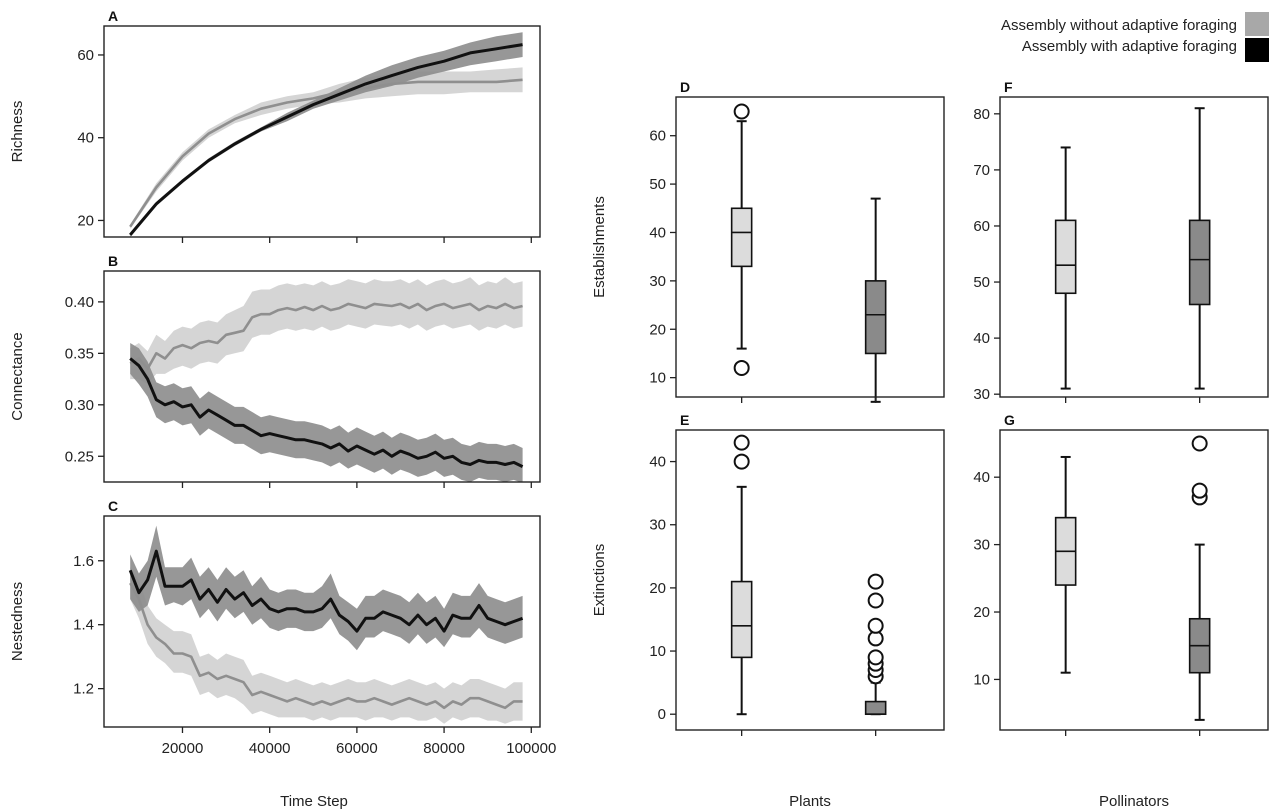 This screenshot has width=1270, height=811. Describe the element at coordinates (79, 456) in the screenshot. I see `ytick-label: 0.25` at that location.